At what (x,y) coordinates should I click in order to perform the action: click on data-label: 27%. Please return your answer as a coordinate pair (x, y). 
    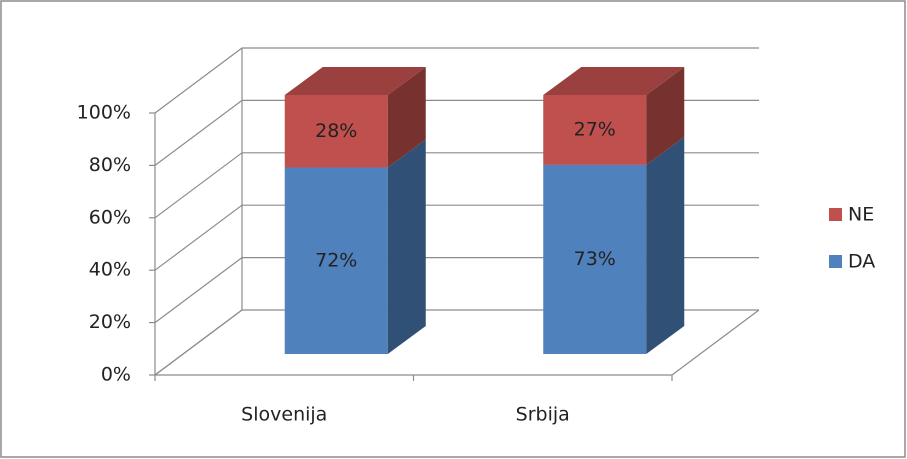
    Looking at the image, I should click on (595, 129).